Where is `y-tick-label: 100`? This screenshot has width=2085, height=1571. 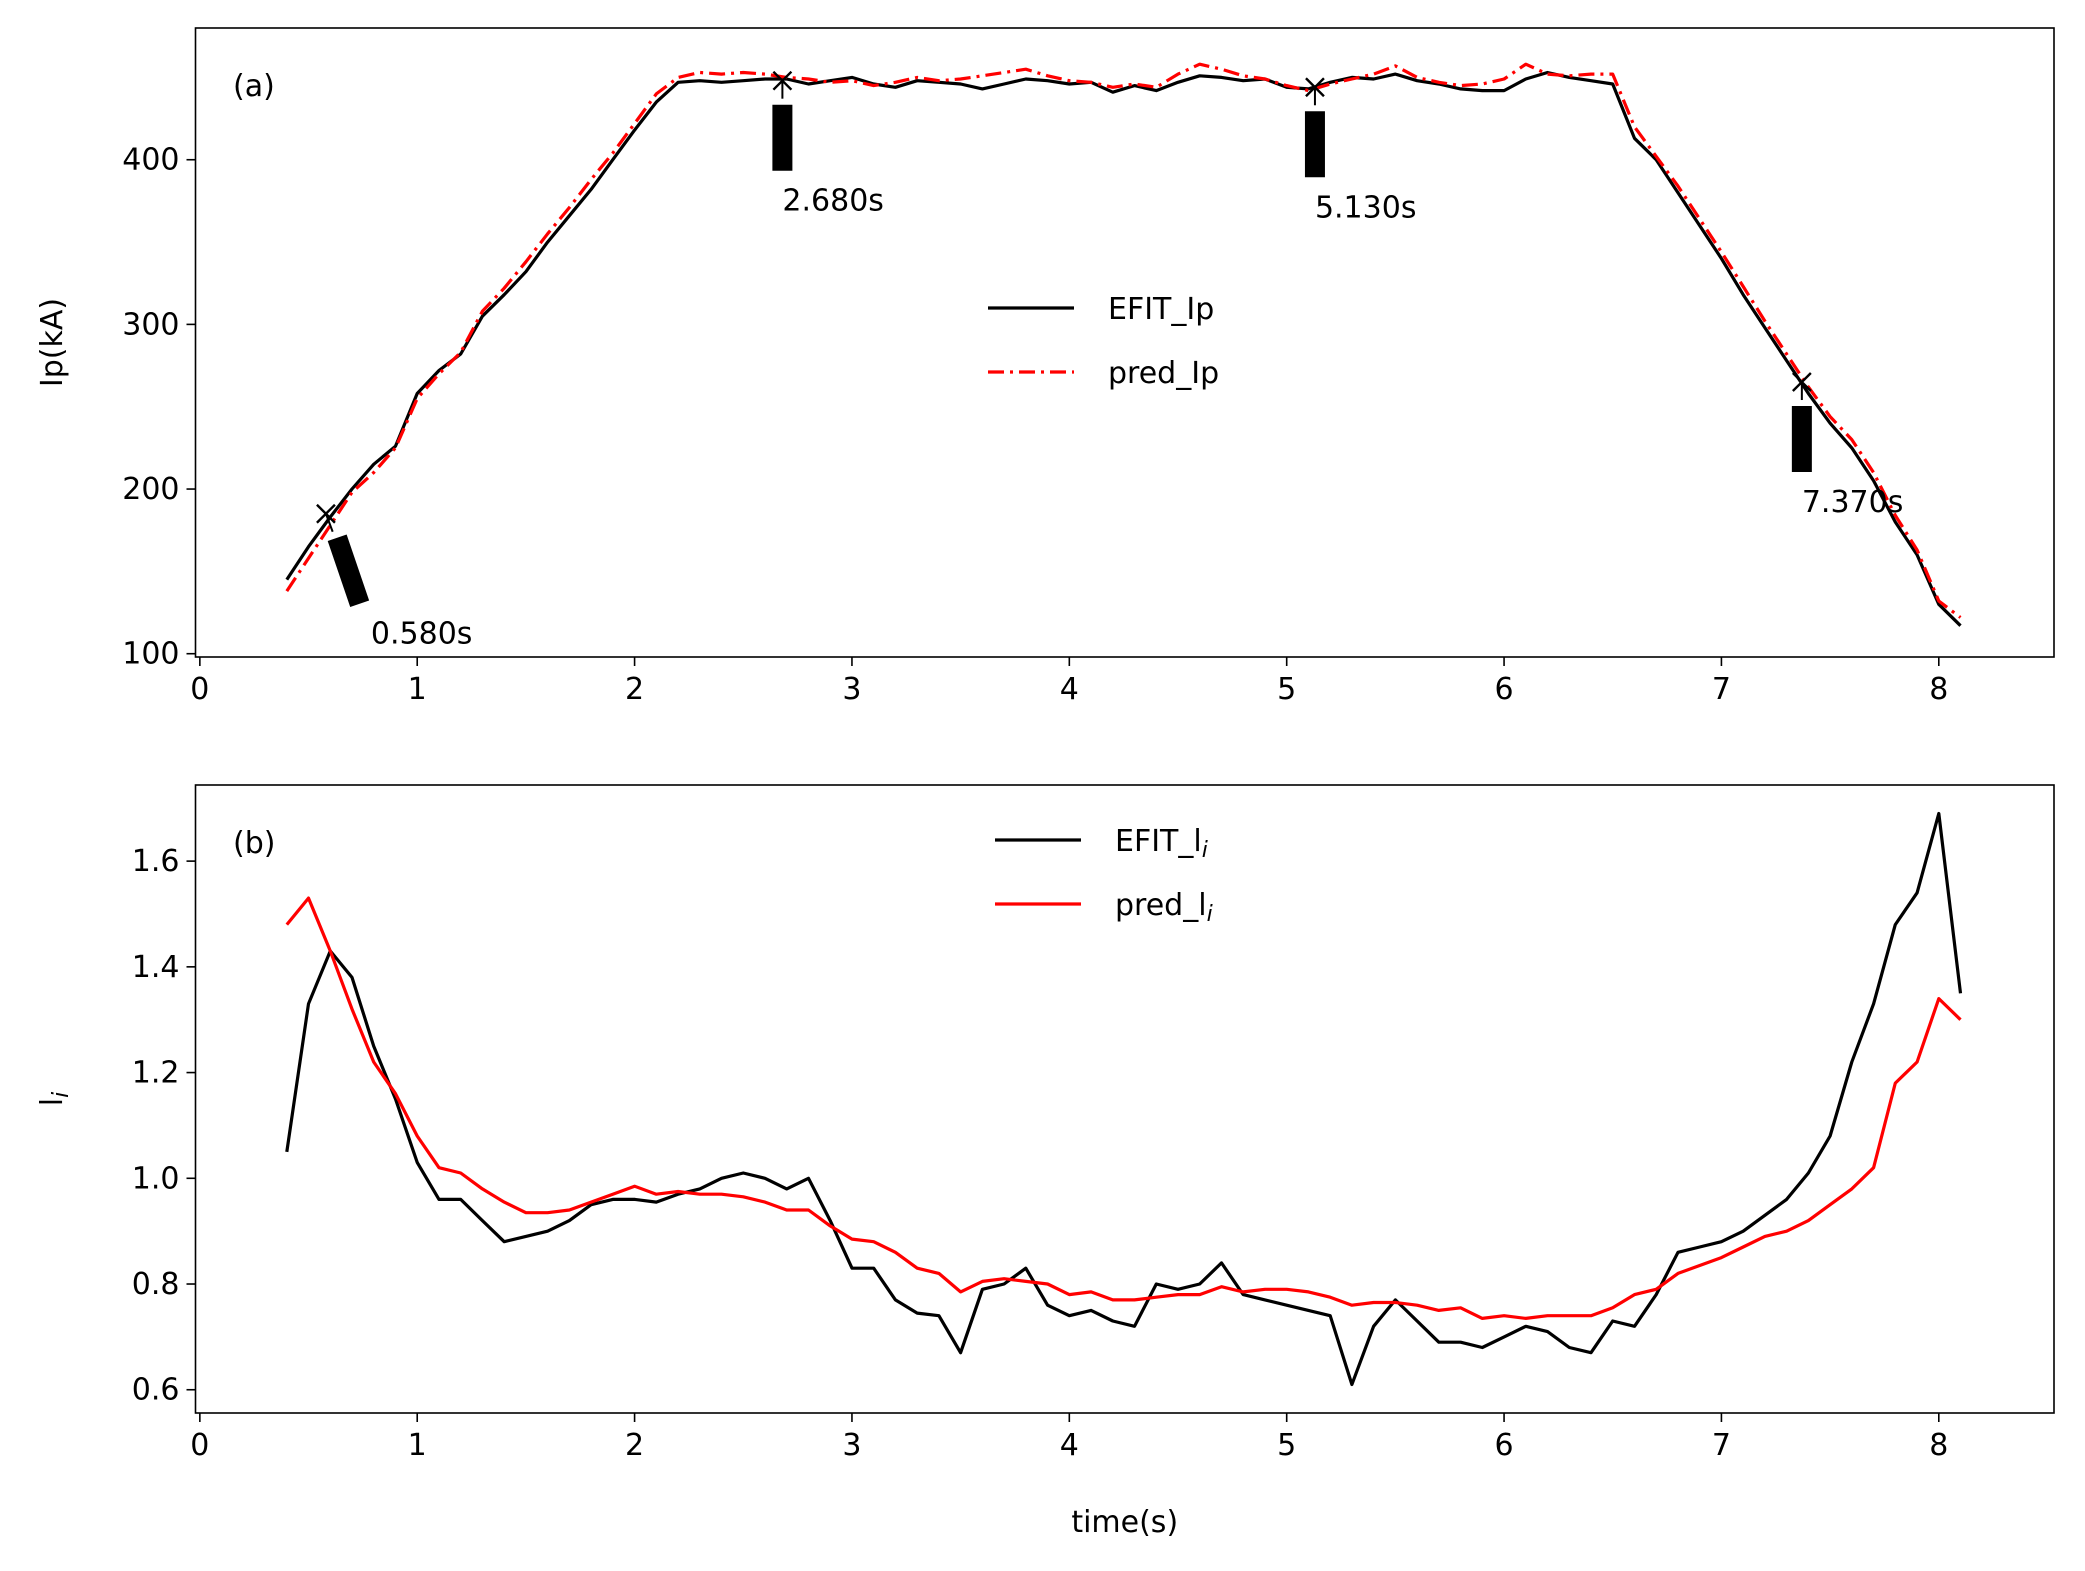
y-tick-label: 100 is located at coordinates (150, 654).